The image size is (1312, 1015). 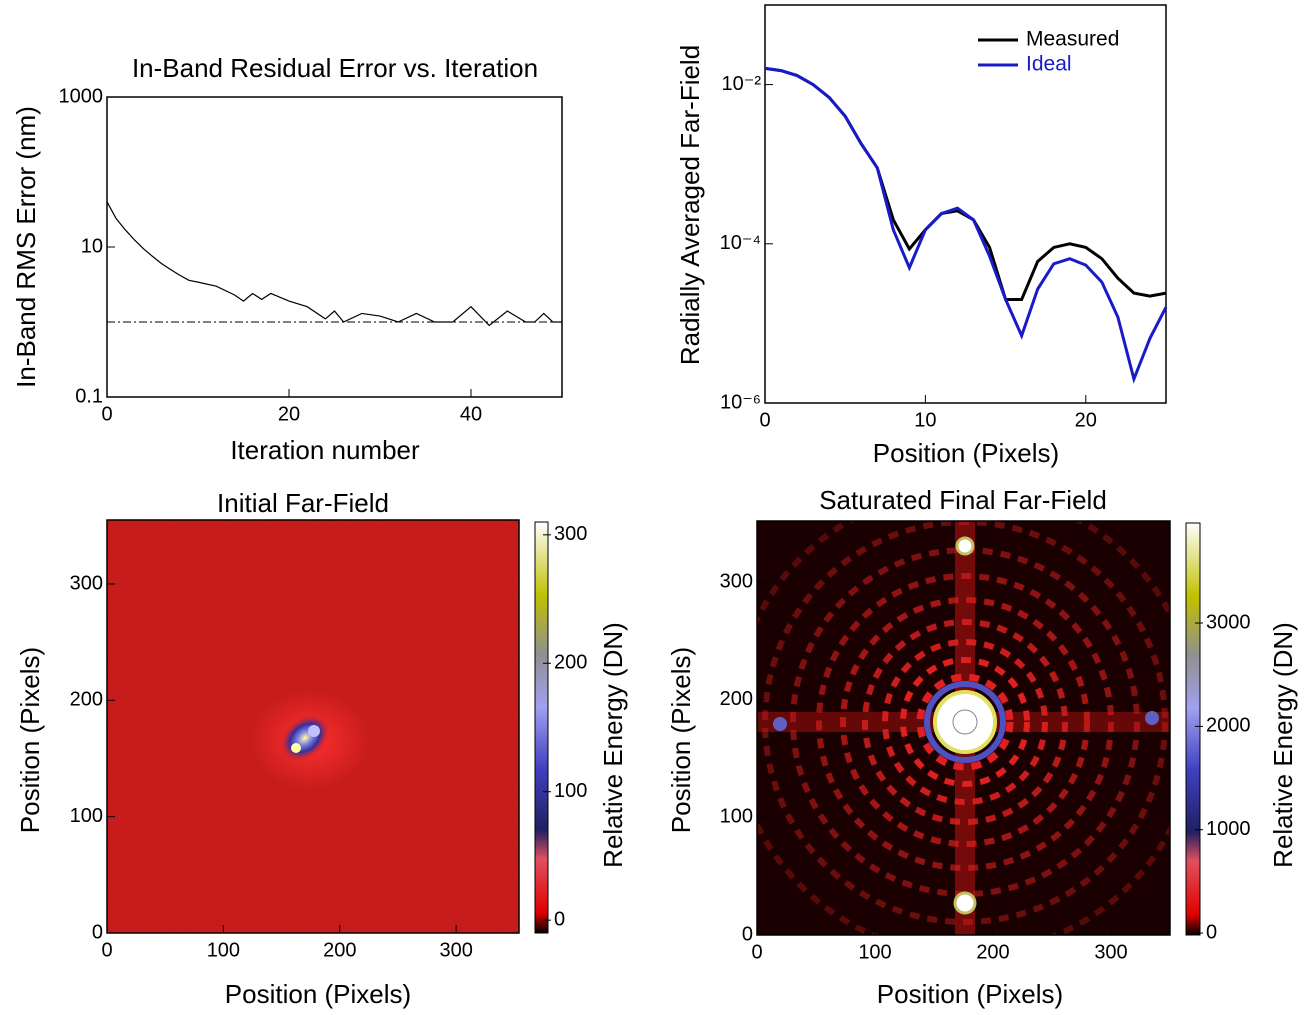 What do you see at coordinates (89, 396) in the screenshot?
I see `y-tick-label: 0.1` at bounding box center [89, 396].